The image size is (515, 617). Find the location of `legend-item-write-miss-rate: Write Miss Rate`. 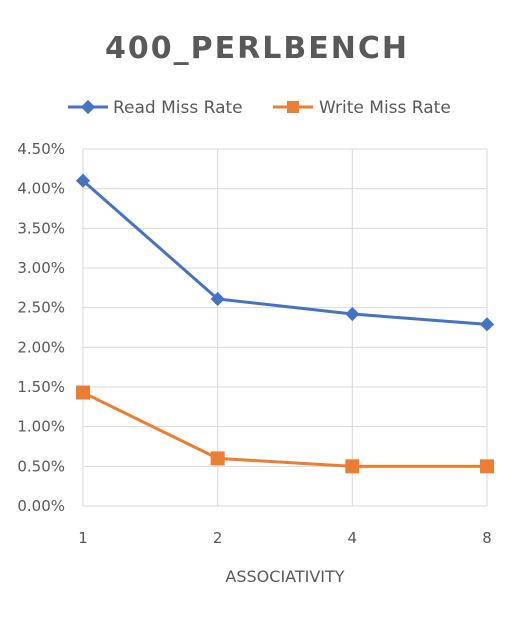

legend-item-write-miss-rate: Write Miss Rate is located at coordinates (362, 108).